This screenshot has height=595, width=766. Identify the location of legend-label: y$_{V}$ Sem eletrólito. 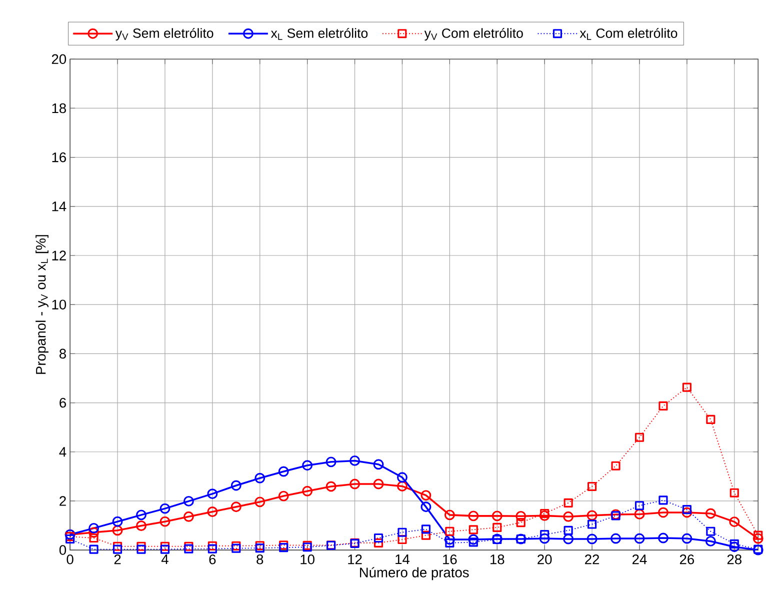
(164, 34).